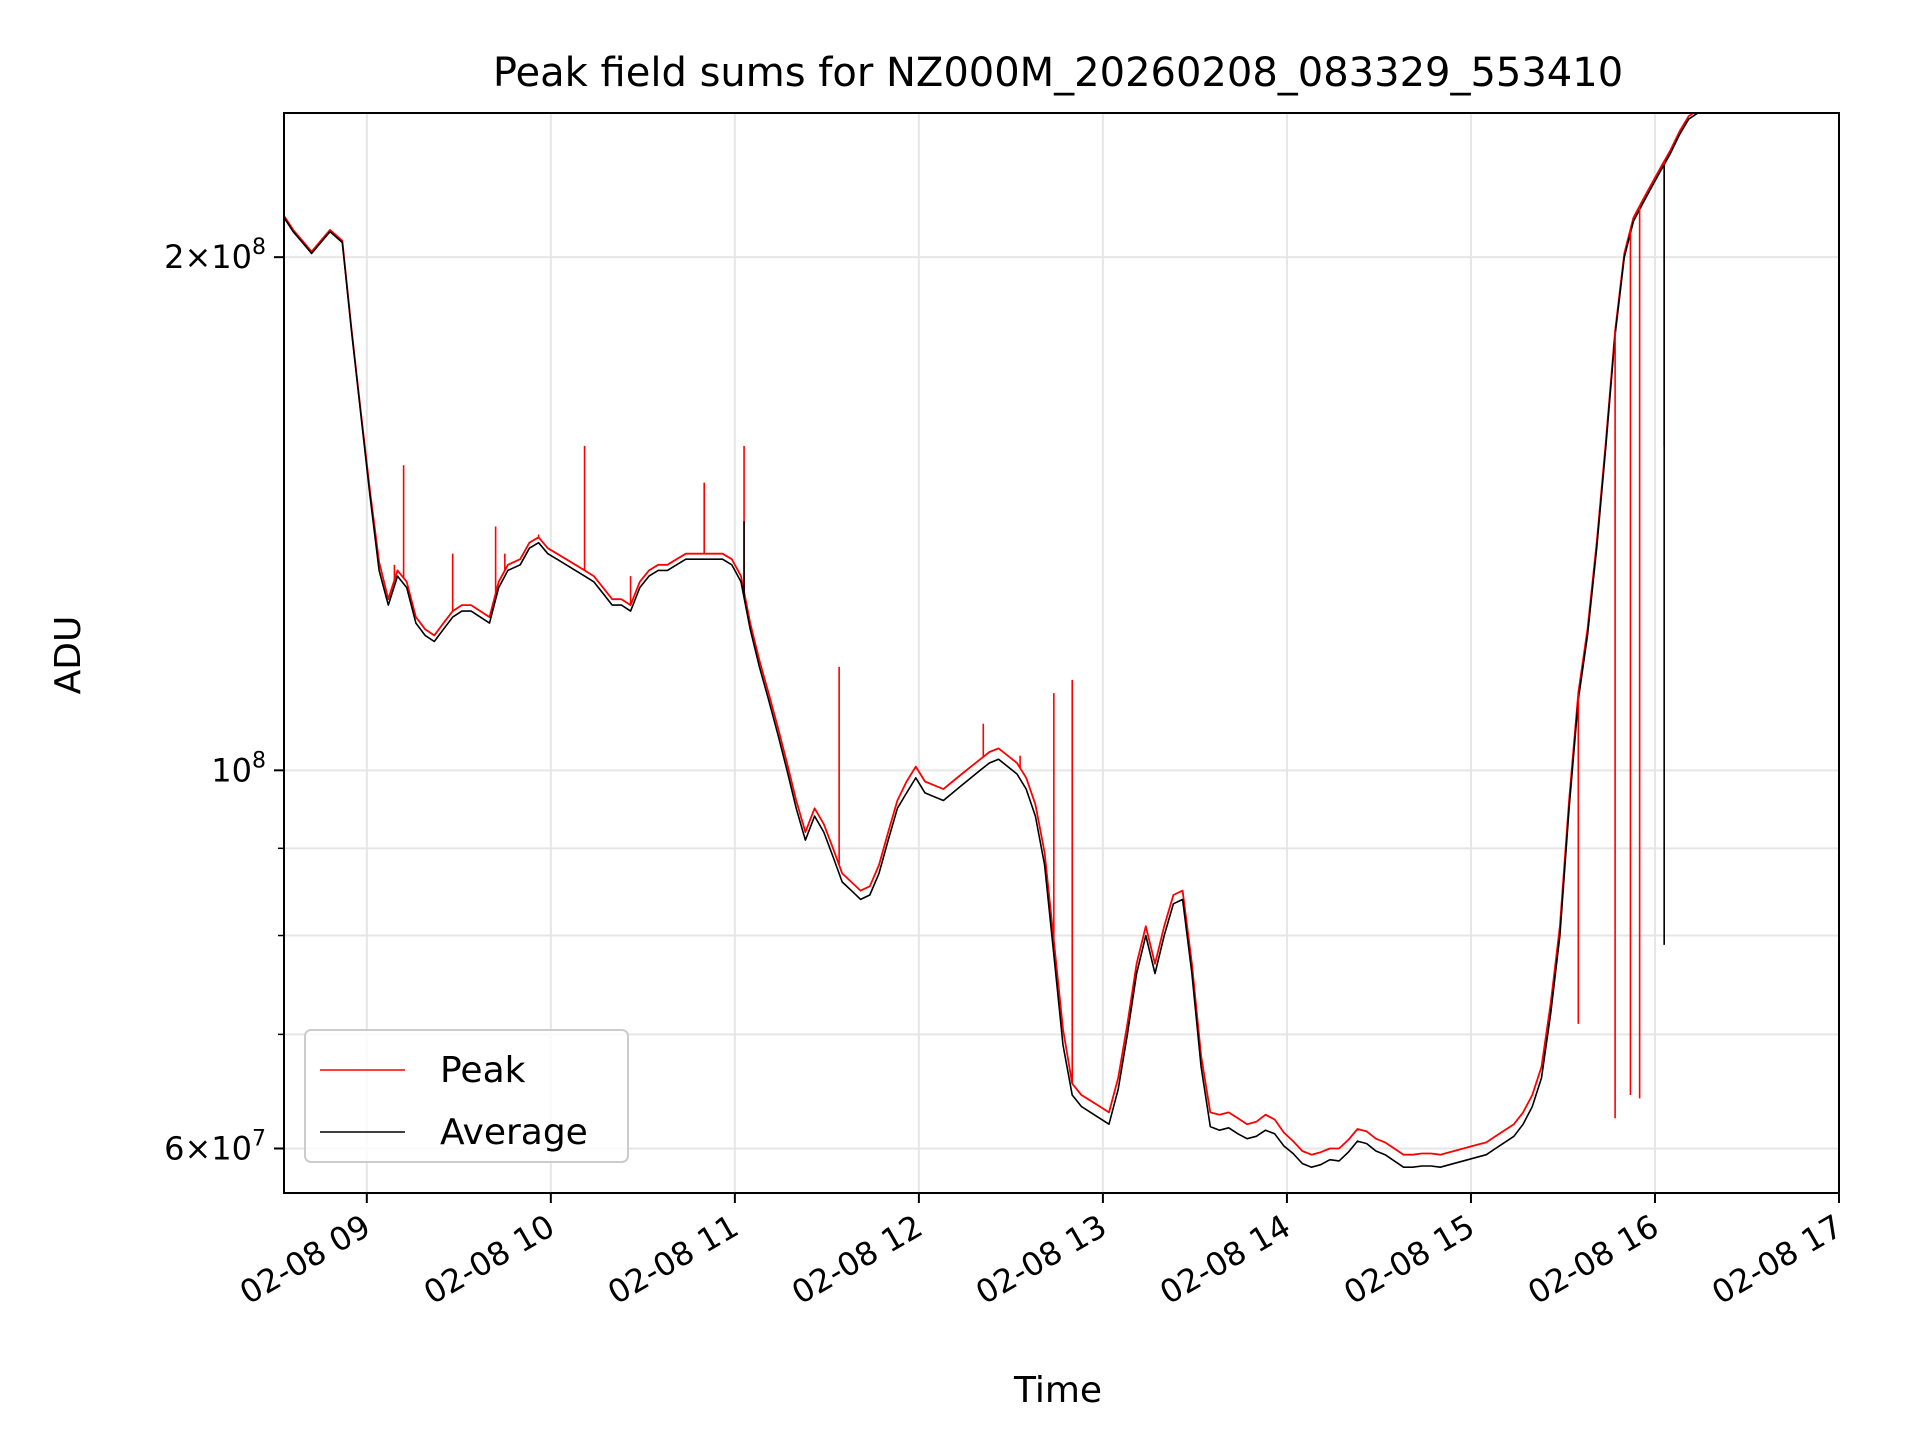 The image size is (1920, 1440). I want to click on y-axis-label: ADU, so click(68, 655).